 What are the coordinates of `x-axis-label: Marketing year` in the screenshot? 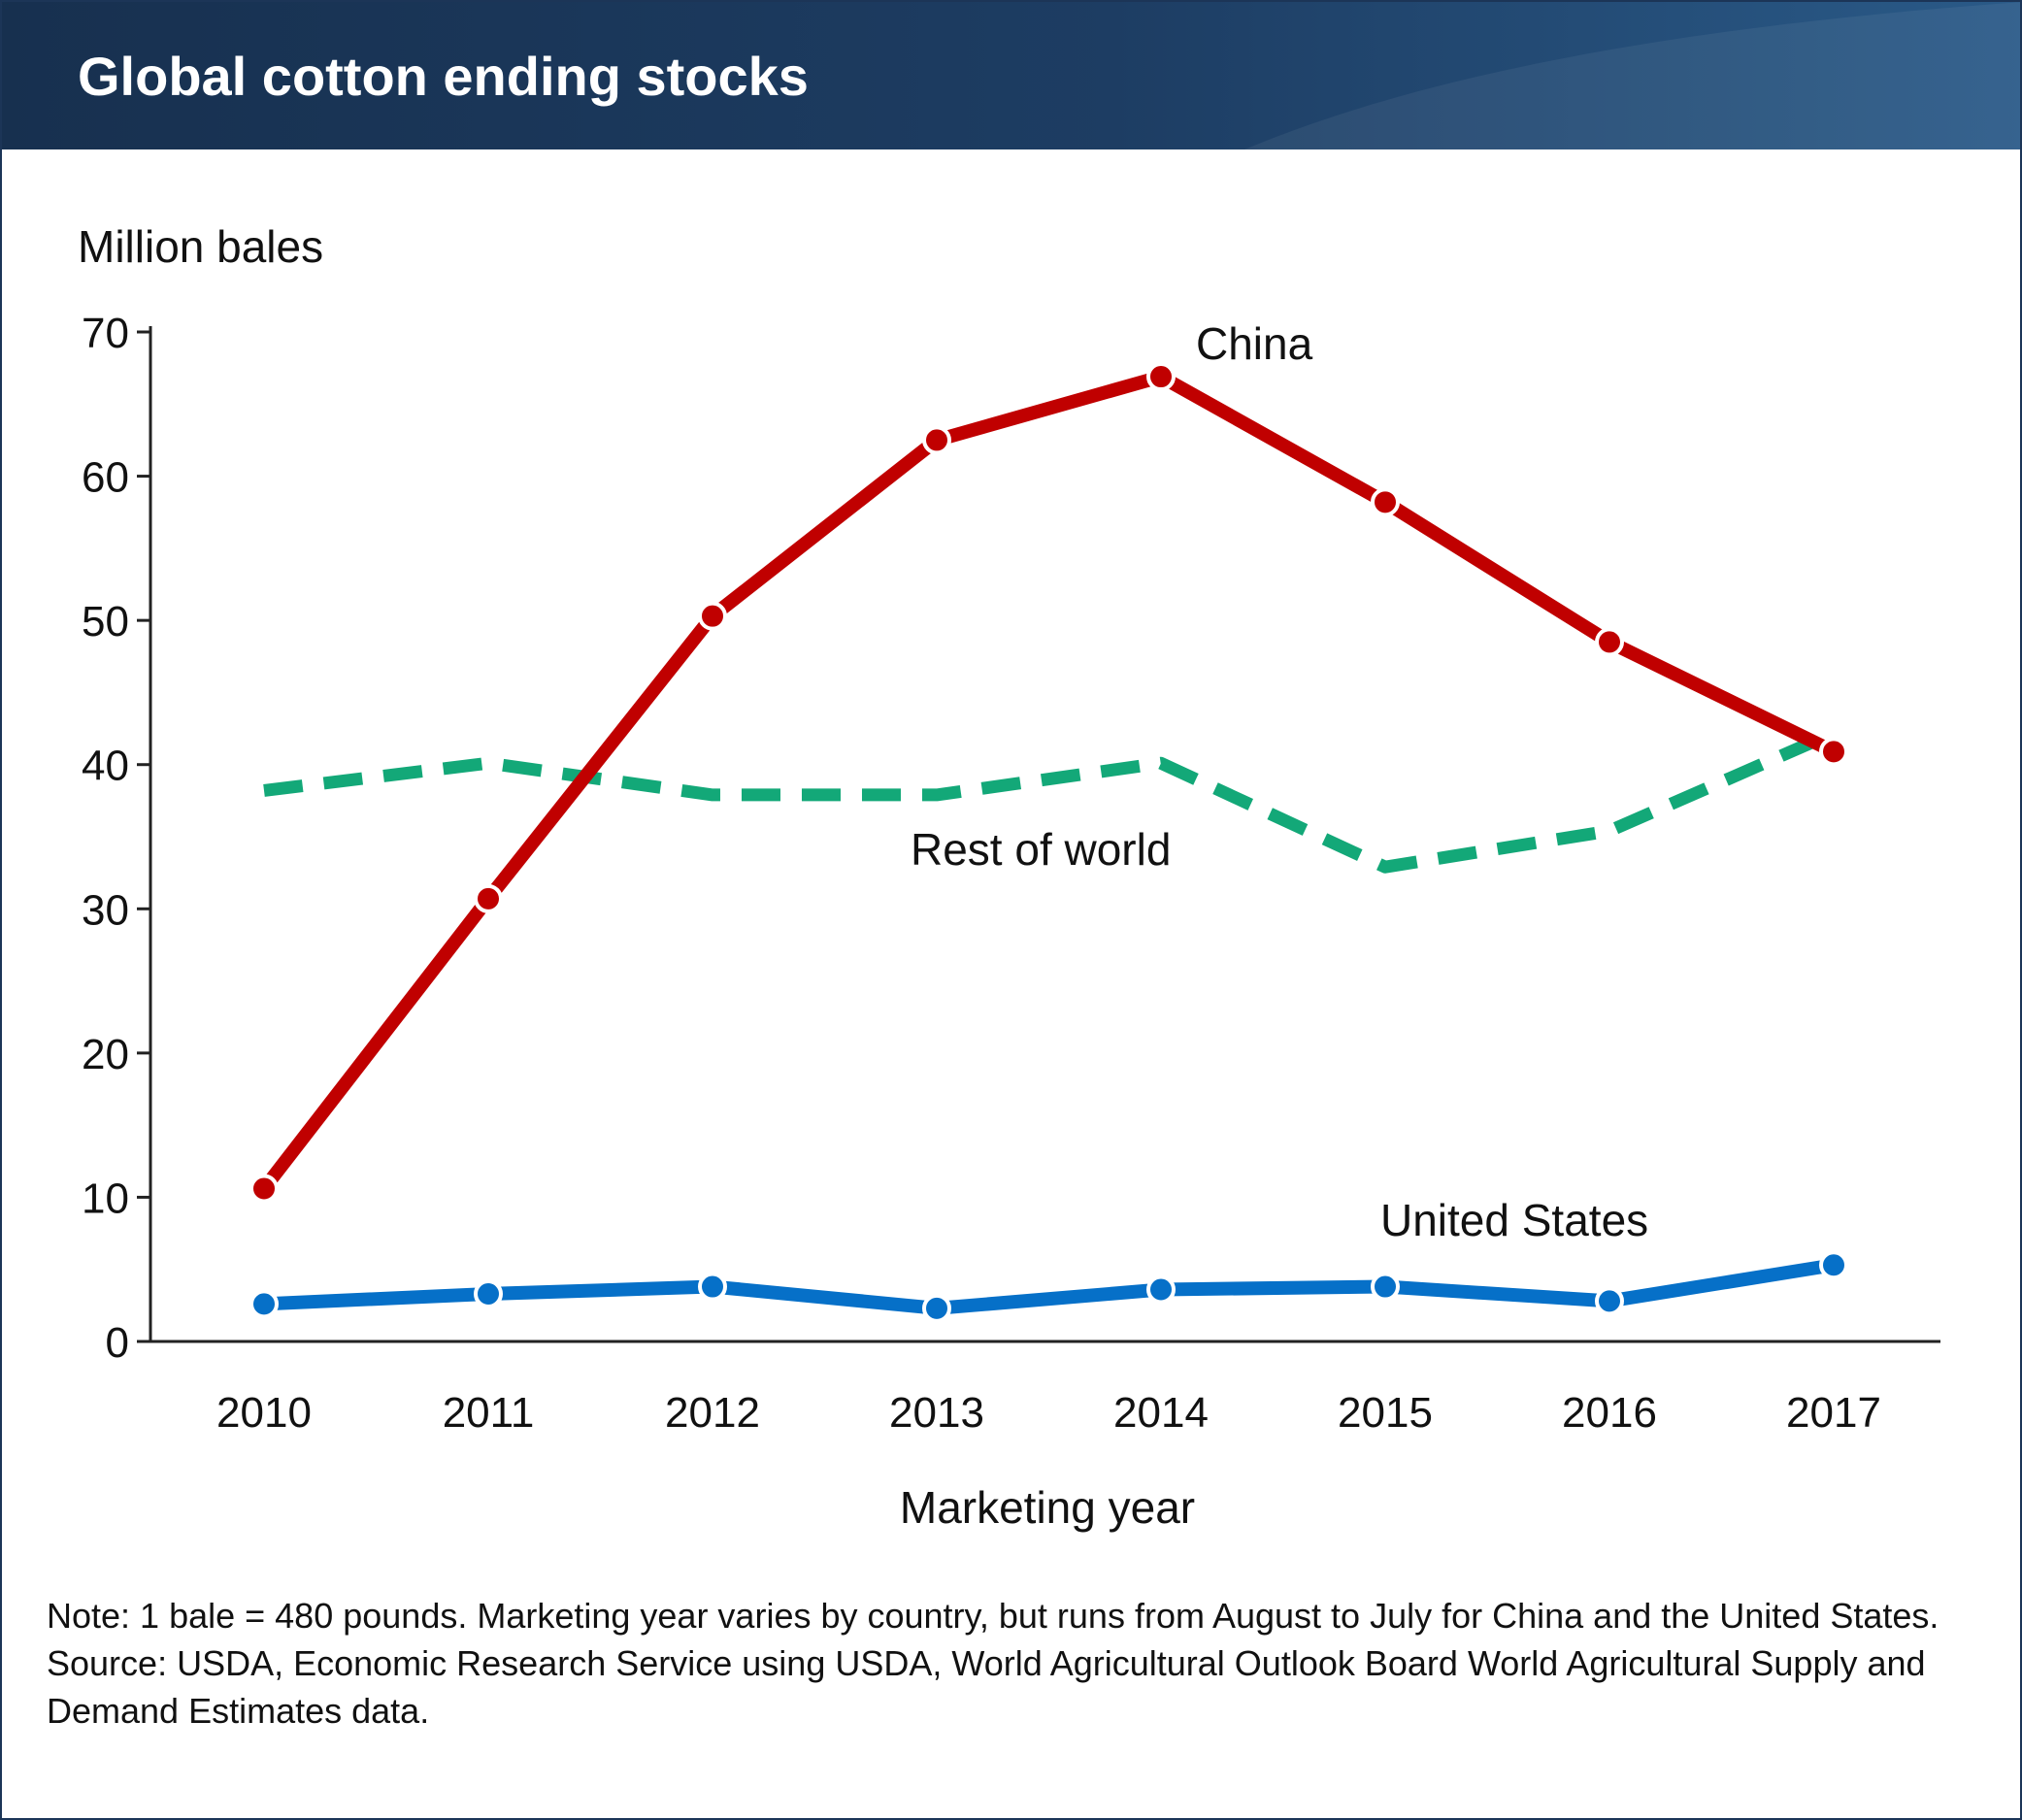 It's located at (1047, 1507).